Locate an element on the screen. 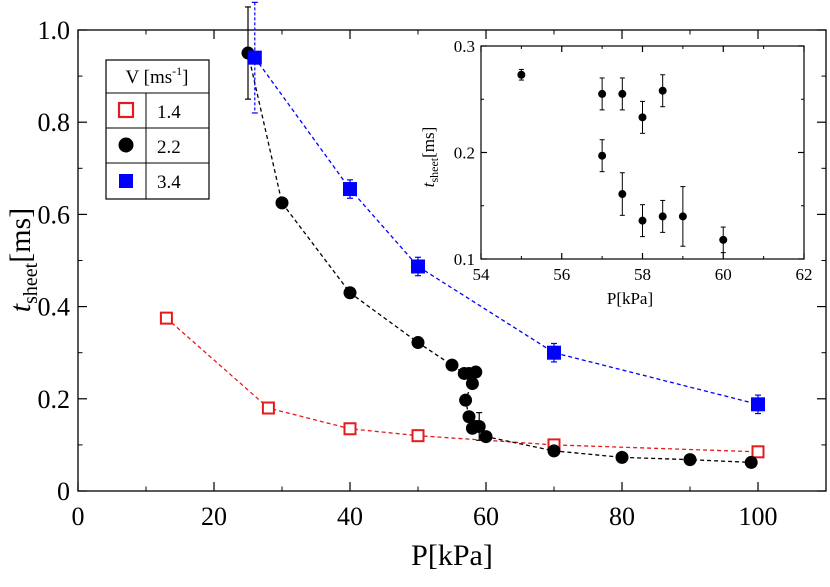 The image size is (830, 587). legend-title: V [ms-1] is located at coordinates (157, 76).